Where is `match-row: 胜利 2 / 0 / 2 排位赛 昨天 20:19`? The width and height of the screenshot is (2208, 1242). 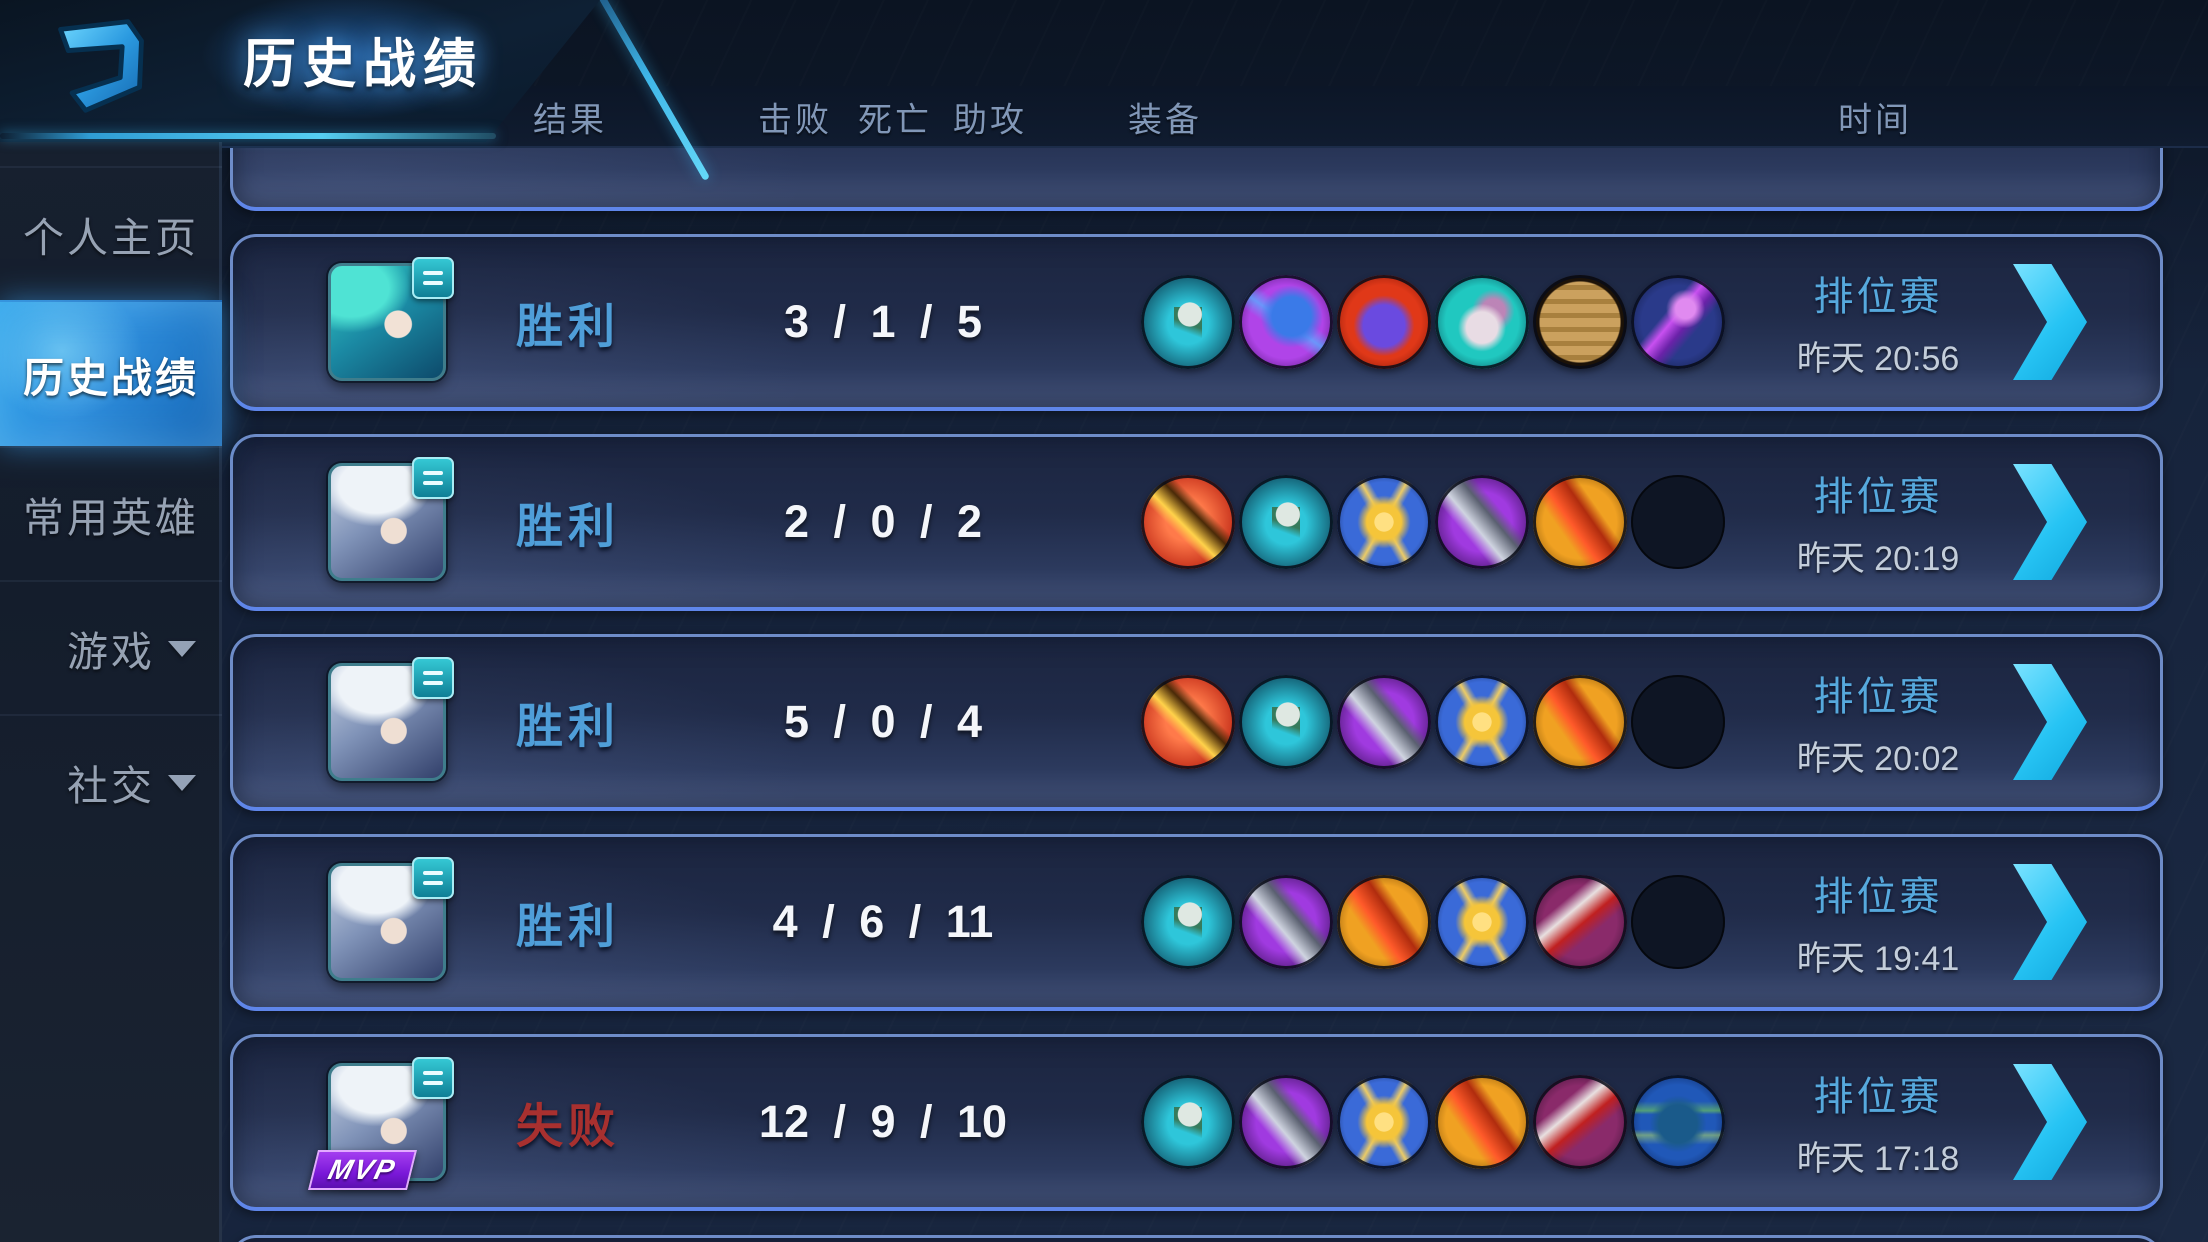 match-row: 胜利 2 / 0 / 2 排位赛 昨天 20:19 is located at coordinates (1196, 522).